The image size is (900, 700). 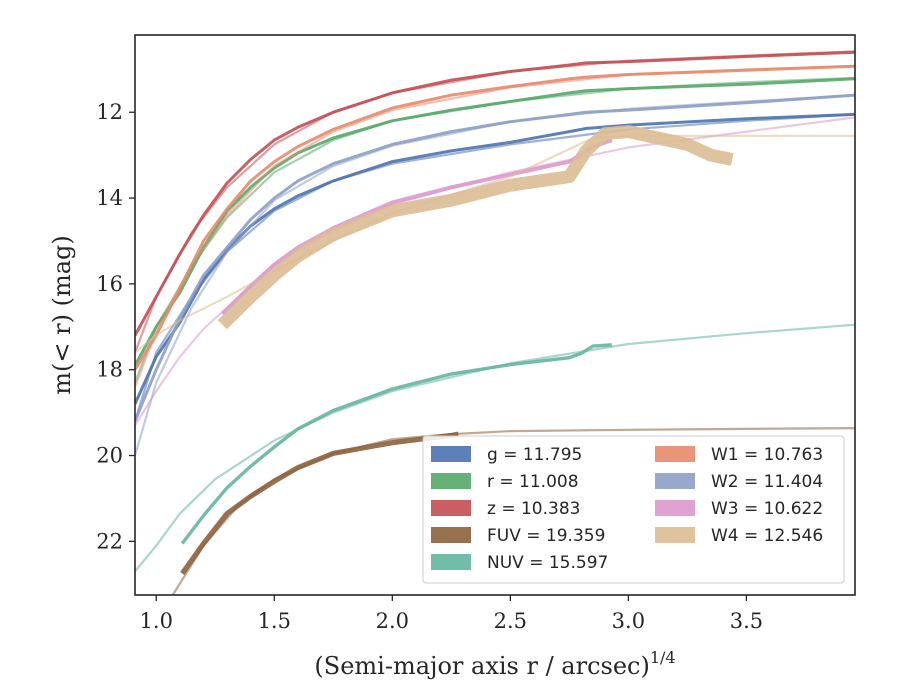 What do you see at coordinates (109, 112) in the screenshot?
I see `y-tick-label: 12` at bounding box center [109, 112].